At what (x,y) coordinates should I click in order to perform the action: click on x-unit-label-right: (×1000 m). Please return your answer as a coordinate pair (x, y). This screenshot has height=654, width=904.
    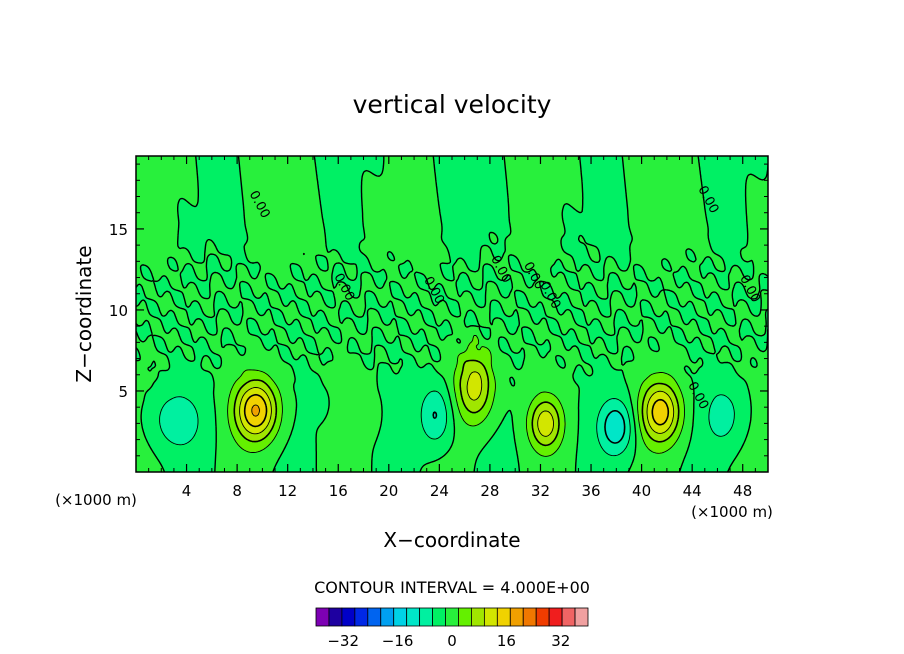
    Looking at the image, I should click on (732, 512).